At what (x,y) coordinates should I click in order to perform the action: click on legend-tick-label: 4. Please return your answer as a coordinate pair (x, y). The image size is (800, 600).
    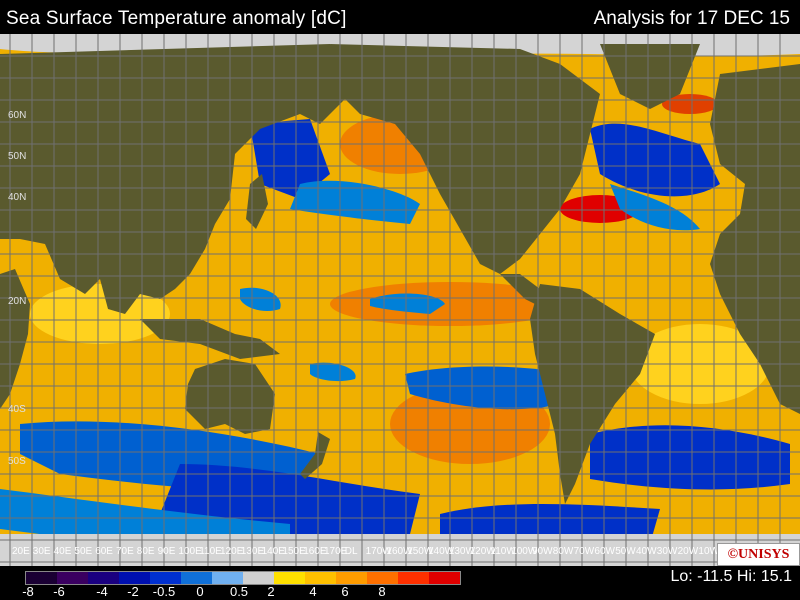
    Looking at the image, I should click on (313, 591).